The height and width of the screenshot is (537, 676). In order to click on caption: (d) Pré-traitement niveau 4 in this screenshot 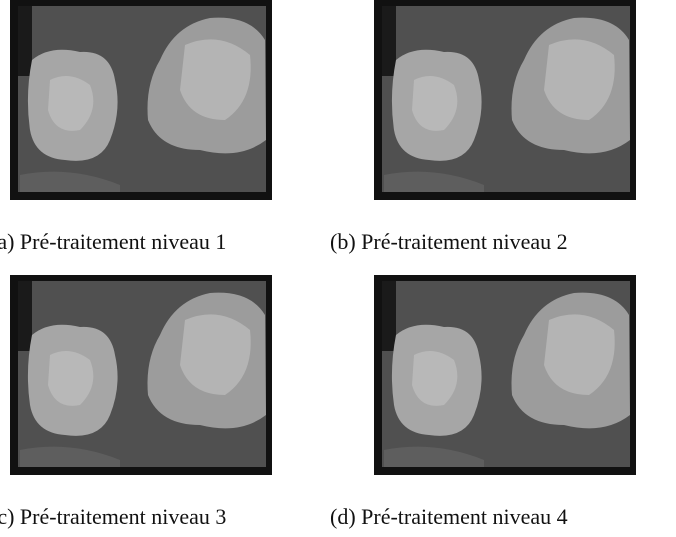, I will do `click(449, 516)`.